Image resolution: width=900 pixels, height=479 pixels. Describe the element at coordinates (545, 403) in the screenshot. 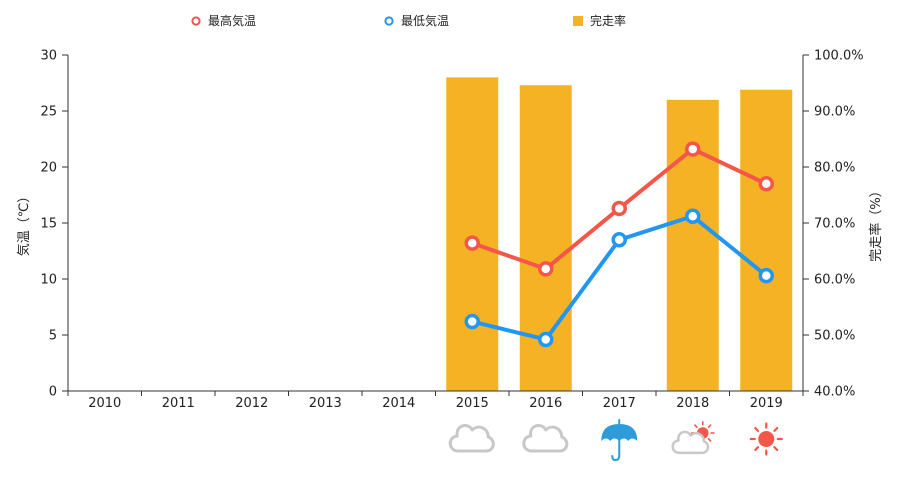

I see `x-tick-label: 2016` at that location.